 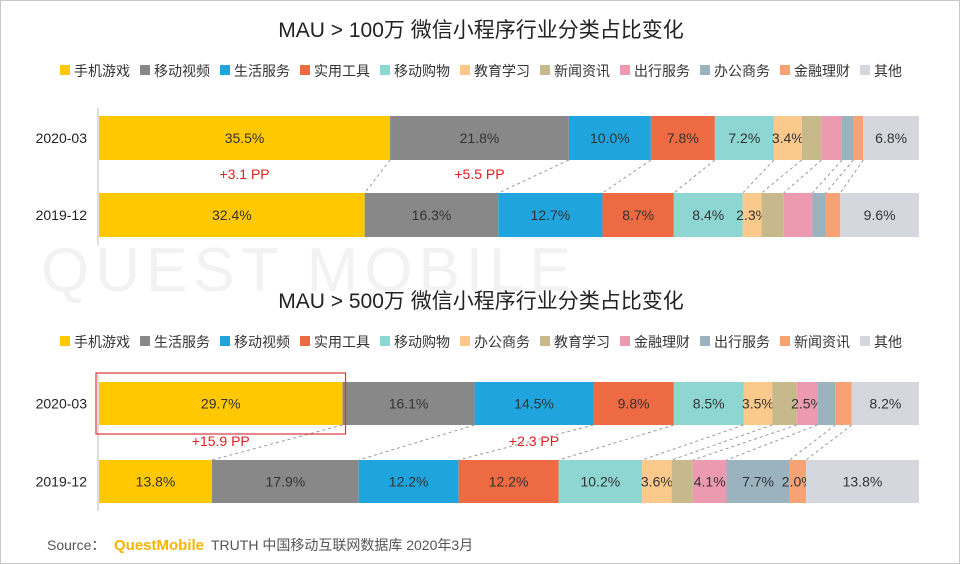 I want to click on bar-row-2020-03: 29.7% 16.1% 14.5% 9.8% 8.5% 3.5% 2.5% 8.2%, so click(x=509, y=403).